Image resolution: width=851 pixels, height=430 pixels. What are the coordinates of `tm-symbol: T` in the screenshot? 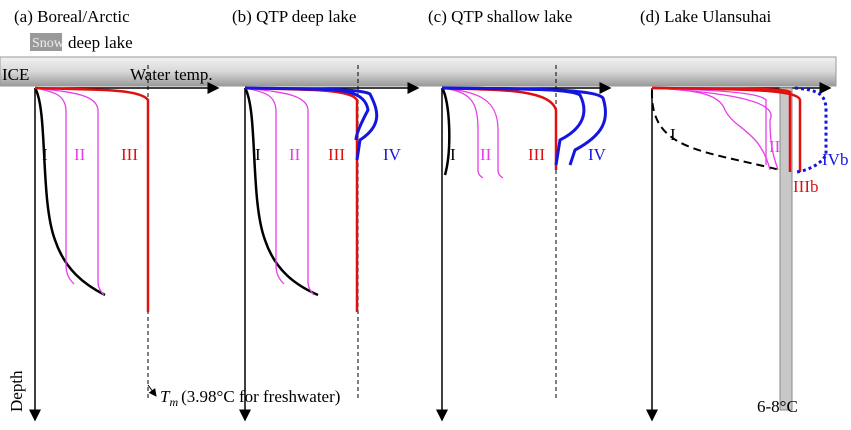 It's located at (165, 396).